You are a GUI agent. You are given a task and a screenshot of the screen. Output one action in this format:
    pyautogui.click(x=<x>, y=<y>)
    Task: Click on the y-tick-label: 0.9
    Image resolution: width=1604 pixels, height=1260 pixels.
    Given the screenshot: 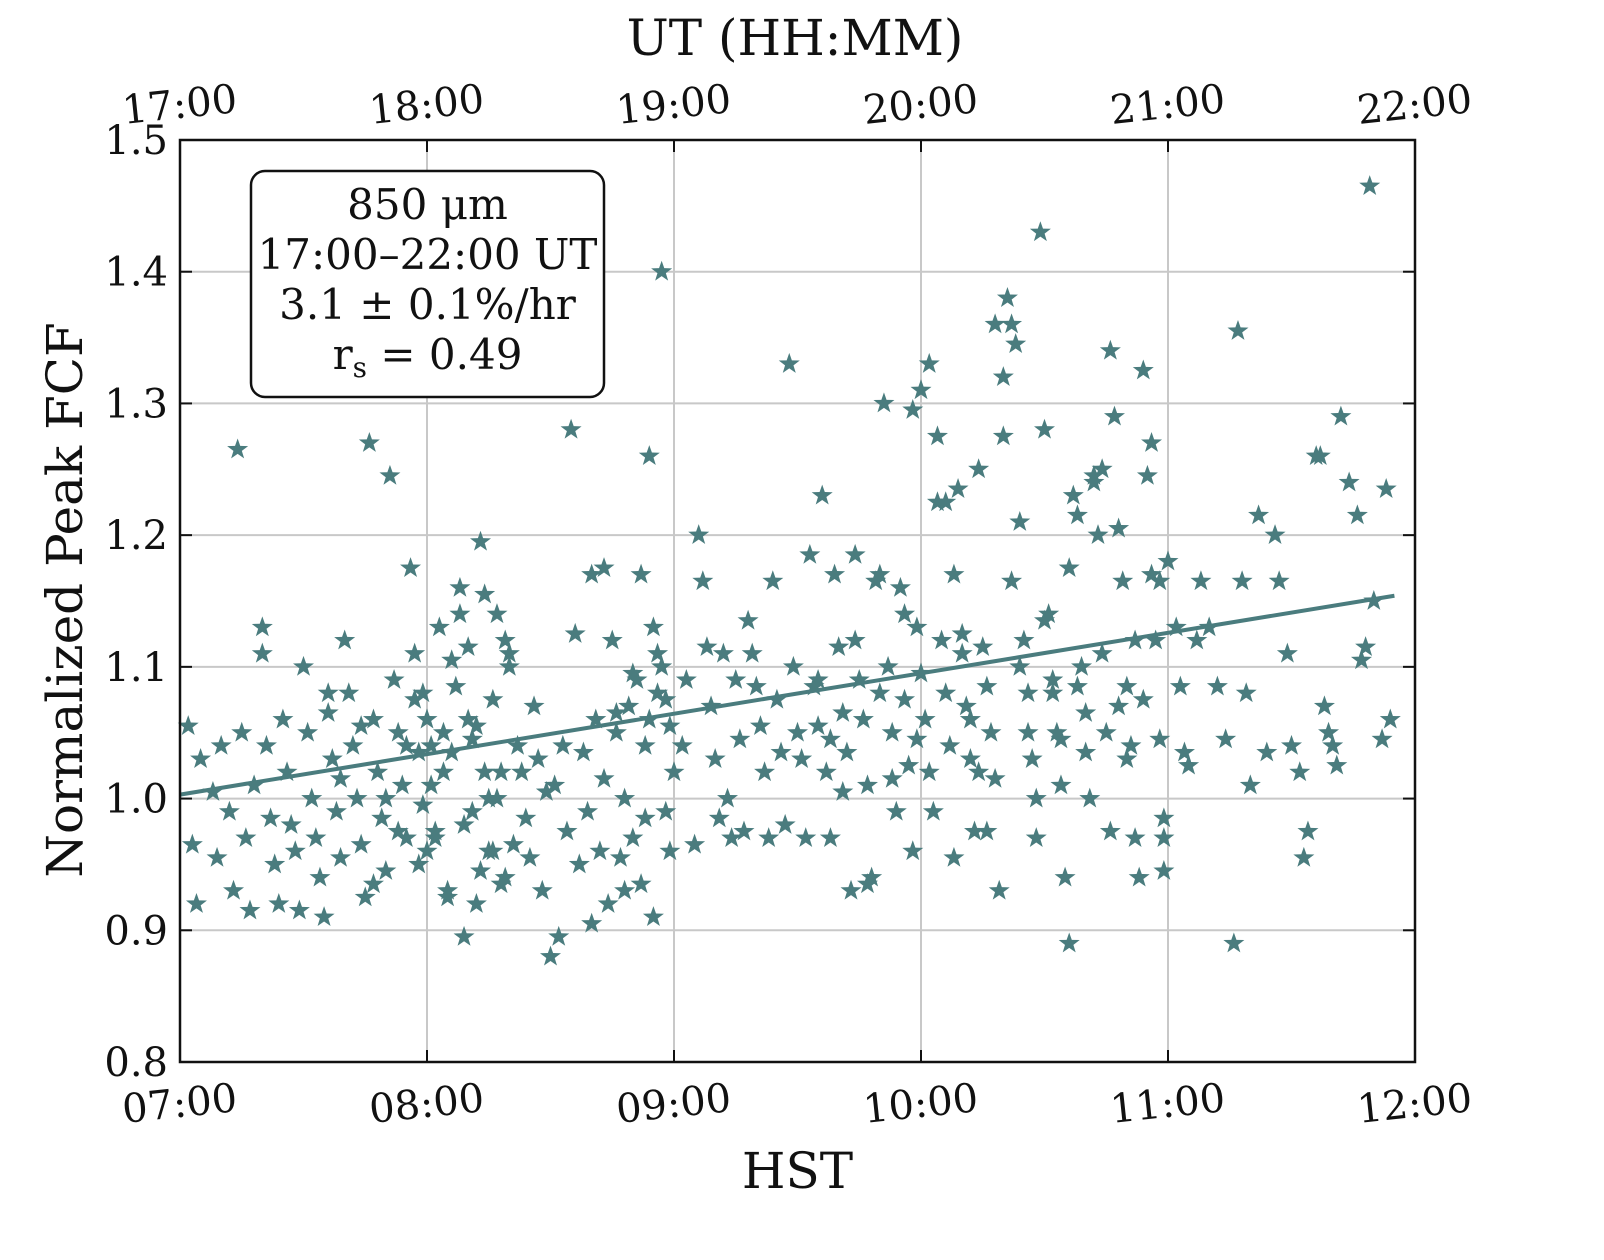 What is the action you would take?
    pyautogui.click(x=136, y=931)
    